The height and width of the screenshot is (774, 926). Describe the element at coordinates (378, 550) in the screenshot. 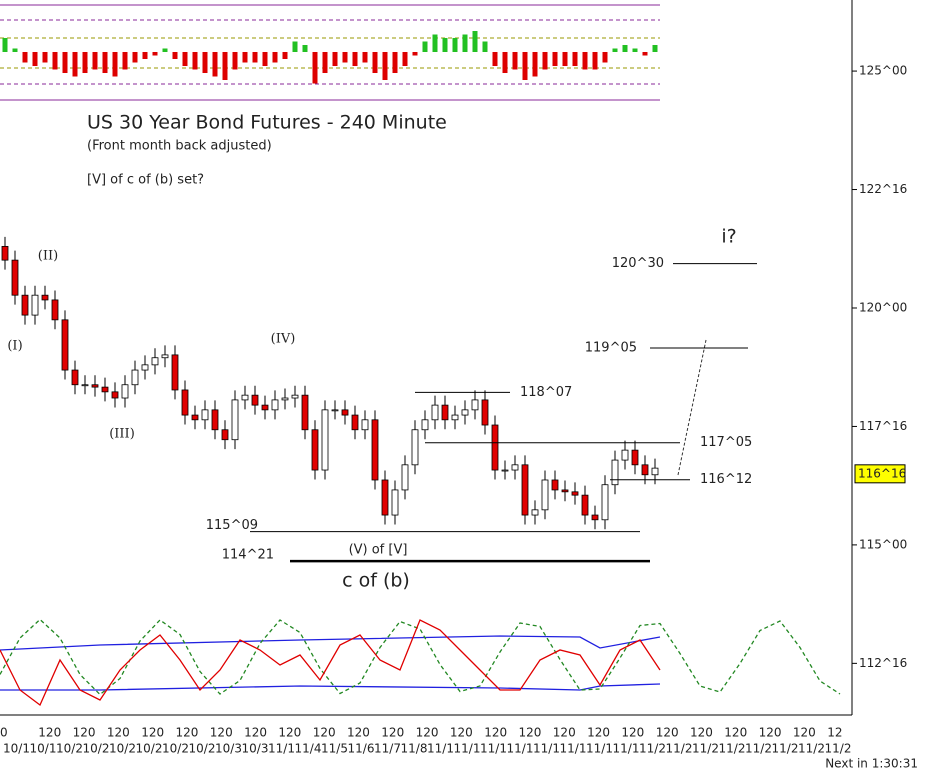

I see `wave-label: (V) of [V]` at that location.